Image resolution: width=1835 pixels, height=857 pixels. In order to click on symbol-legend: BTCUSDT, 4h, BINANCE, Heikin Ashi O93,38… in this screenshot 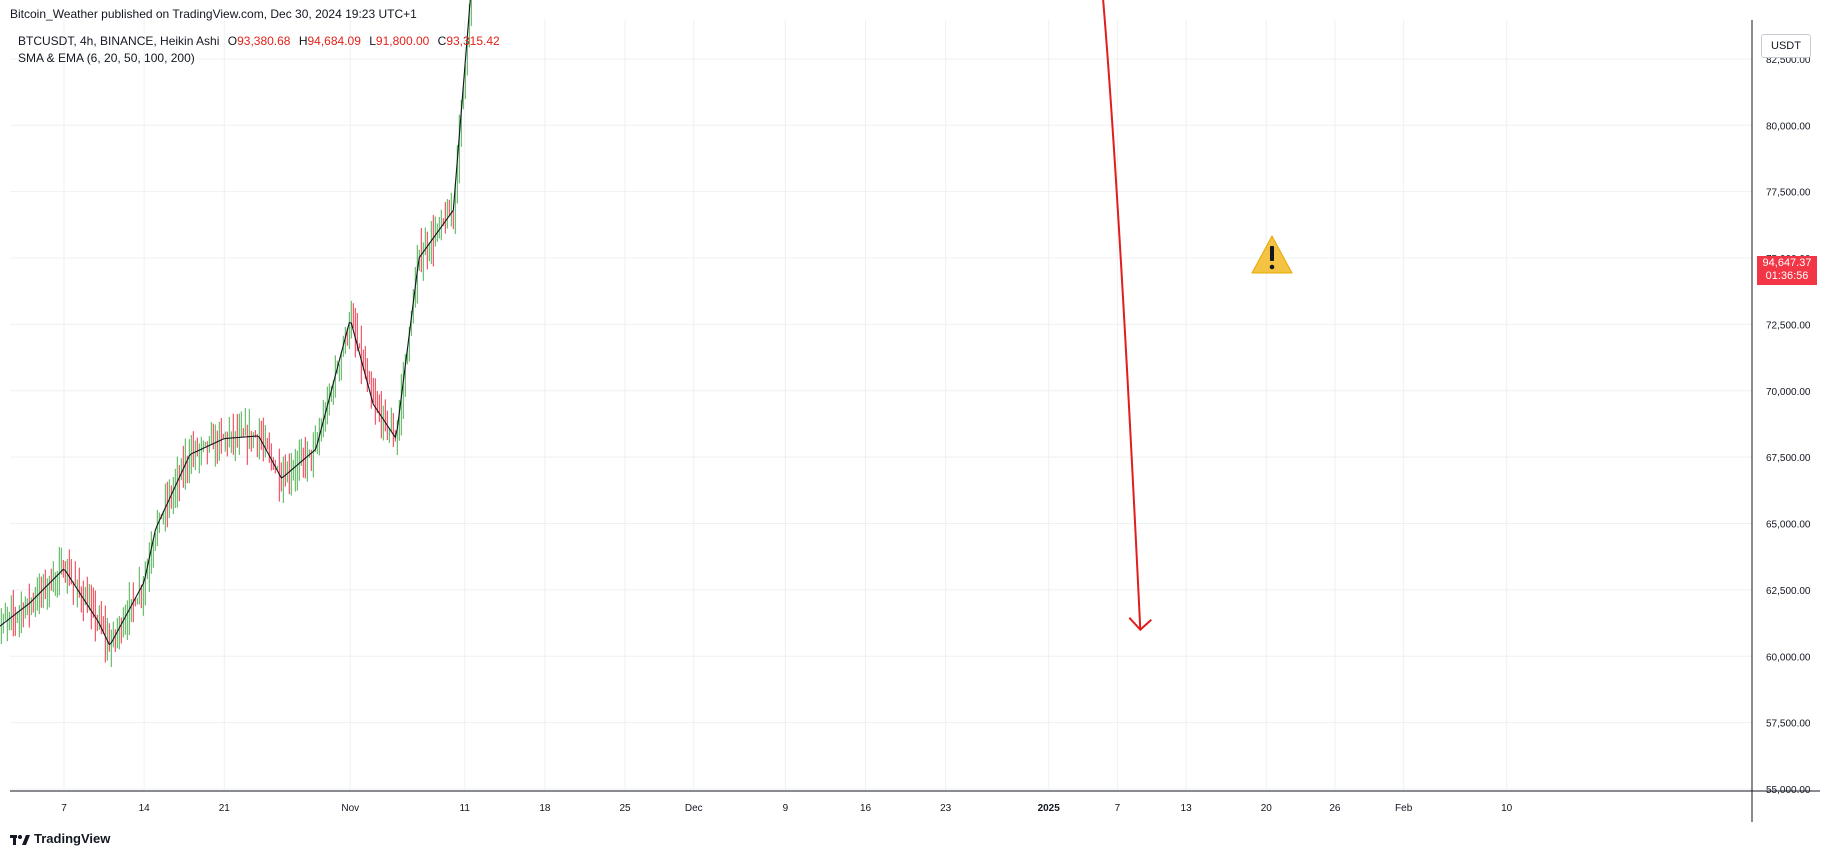, I will do `click(259, 41)`.